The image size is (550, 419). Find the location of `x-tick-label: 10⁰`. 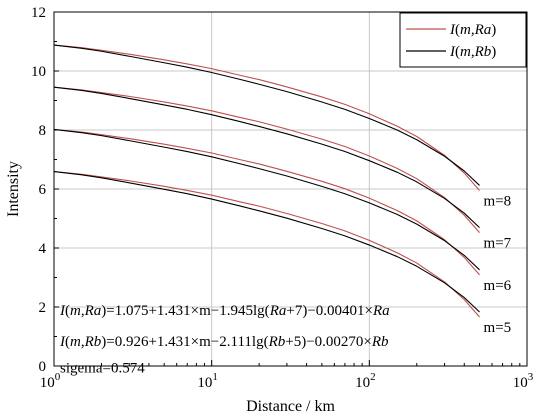

x-tick-label: 10⁰ is located at coordinates (50, 381).